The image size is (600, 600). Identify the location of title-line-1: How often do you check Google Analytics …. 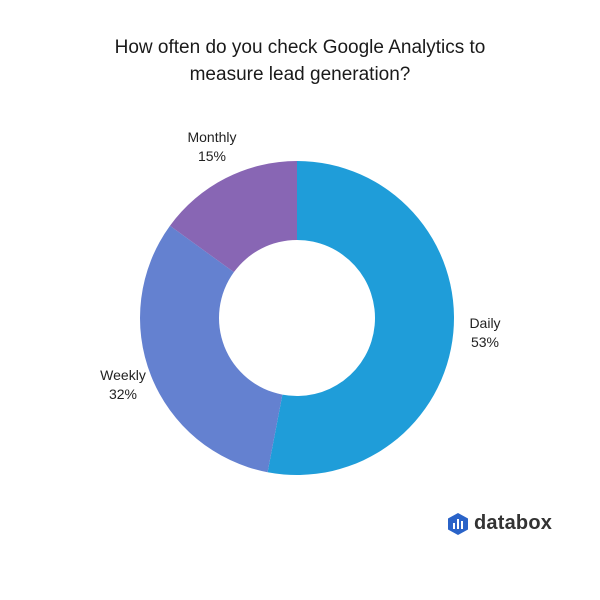
(300, 47).